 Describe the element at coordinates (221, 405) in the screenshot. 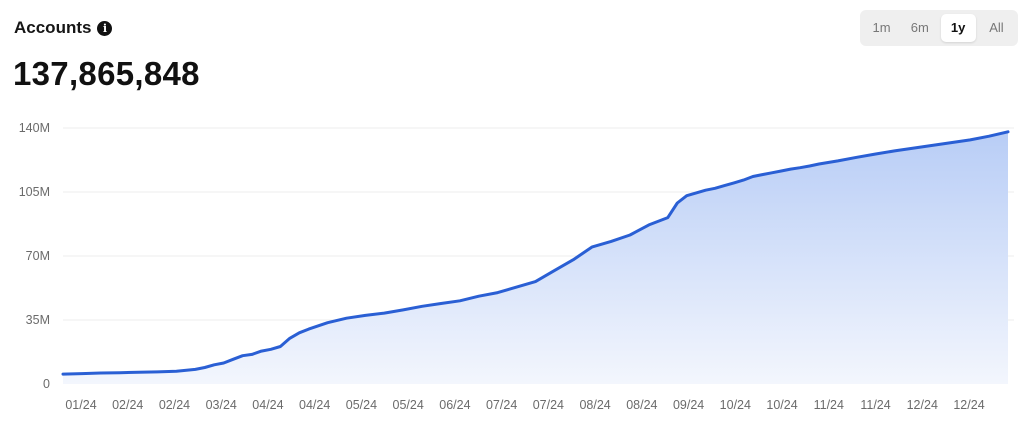

I see `x-tick-label: 03/24` at that location.